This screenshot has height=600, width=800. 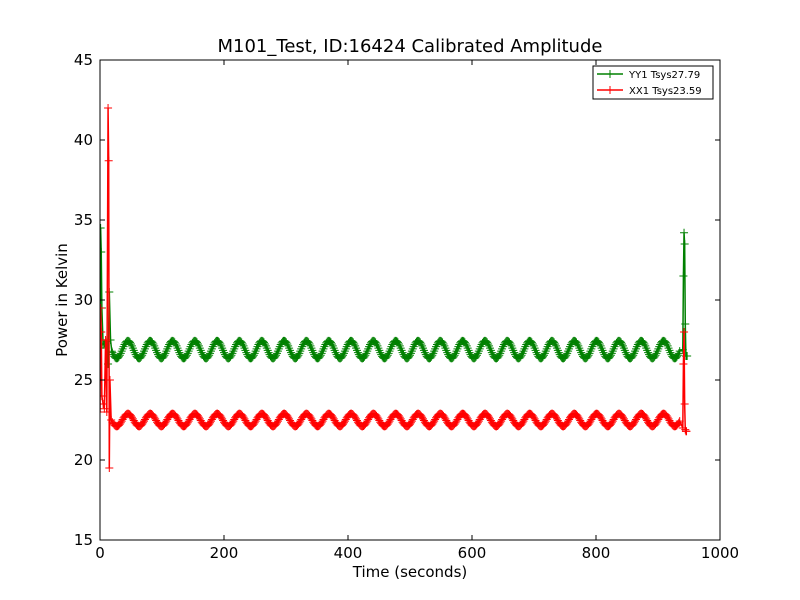 I want to click on y-tick-label: 20, so click(x=83, y=460).